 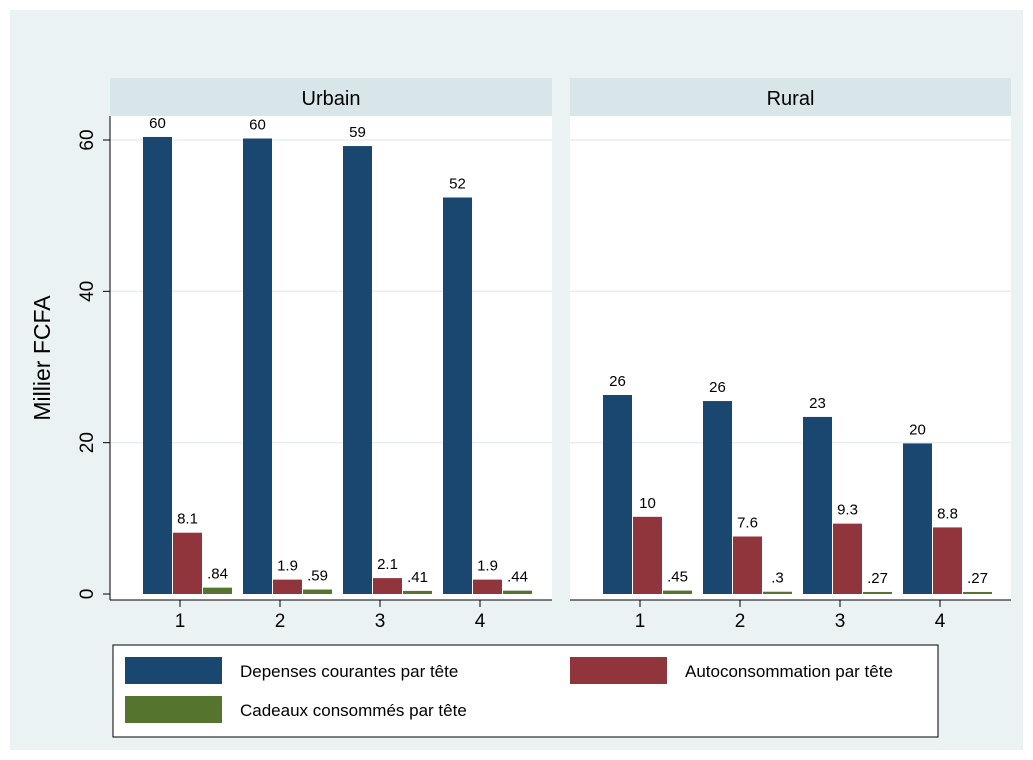 I want to click on y-axis: 0 20 40 60, so click(x=94, y=358).